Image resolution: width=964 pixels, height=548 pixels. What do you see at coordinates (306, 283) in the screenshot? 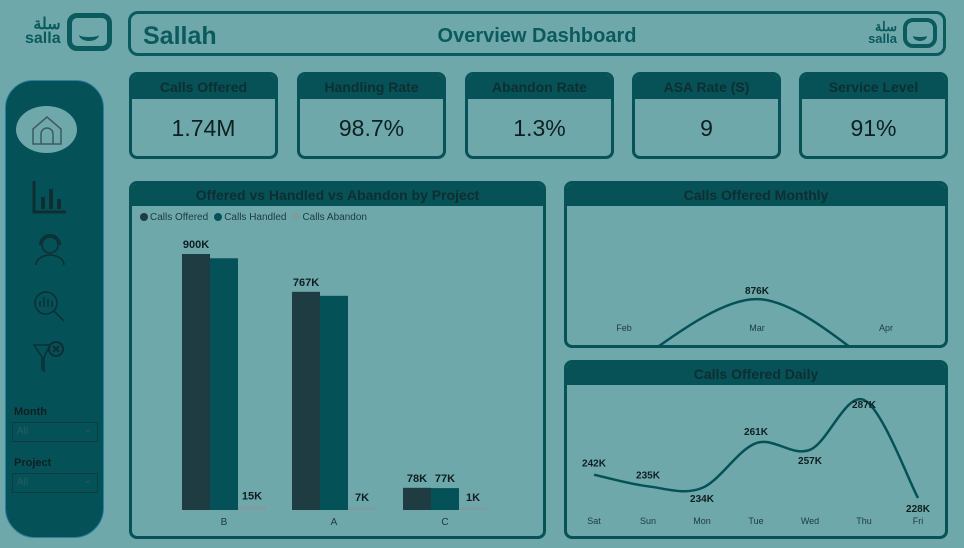
I see `data-label: 767K` at bounding box center [306, 283].